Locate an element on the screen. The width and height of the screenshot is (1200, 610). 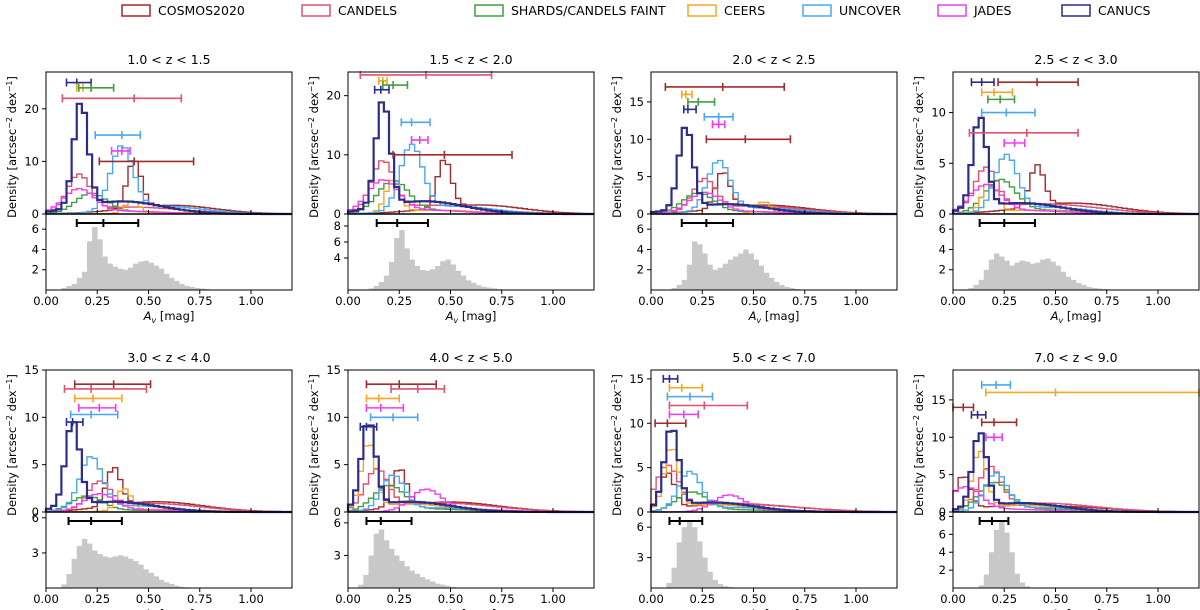
legend-item: JADES is located at coordinates (974, 10).